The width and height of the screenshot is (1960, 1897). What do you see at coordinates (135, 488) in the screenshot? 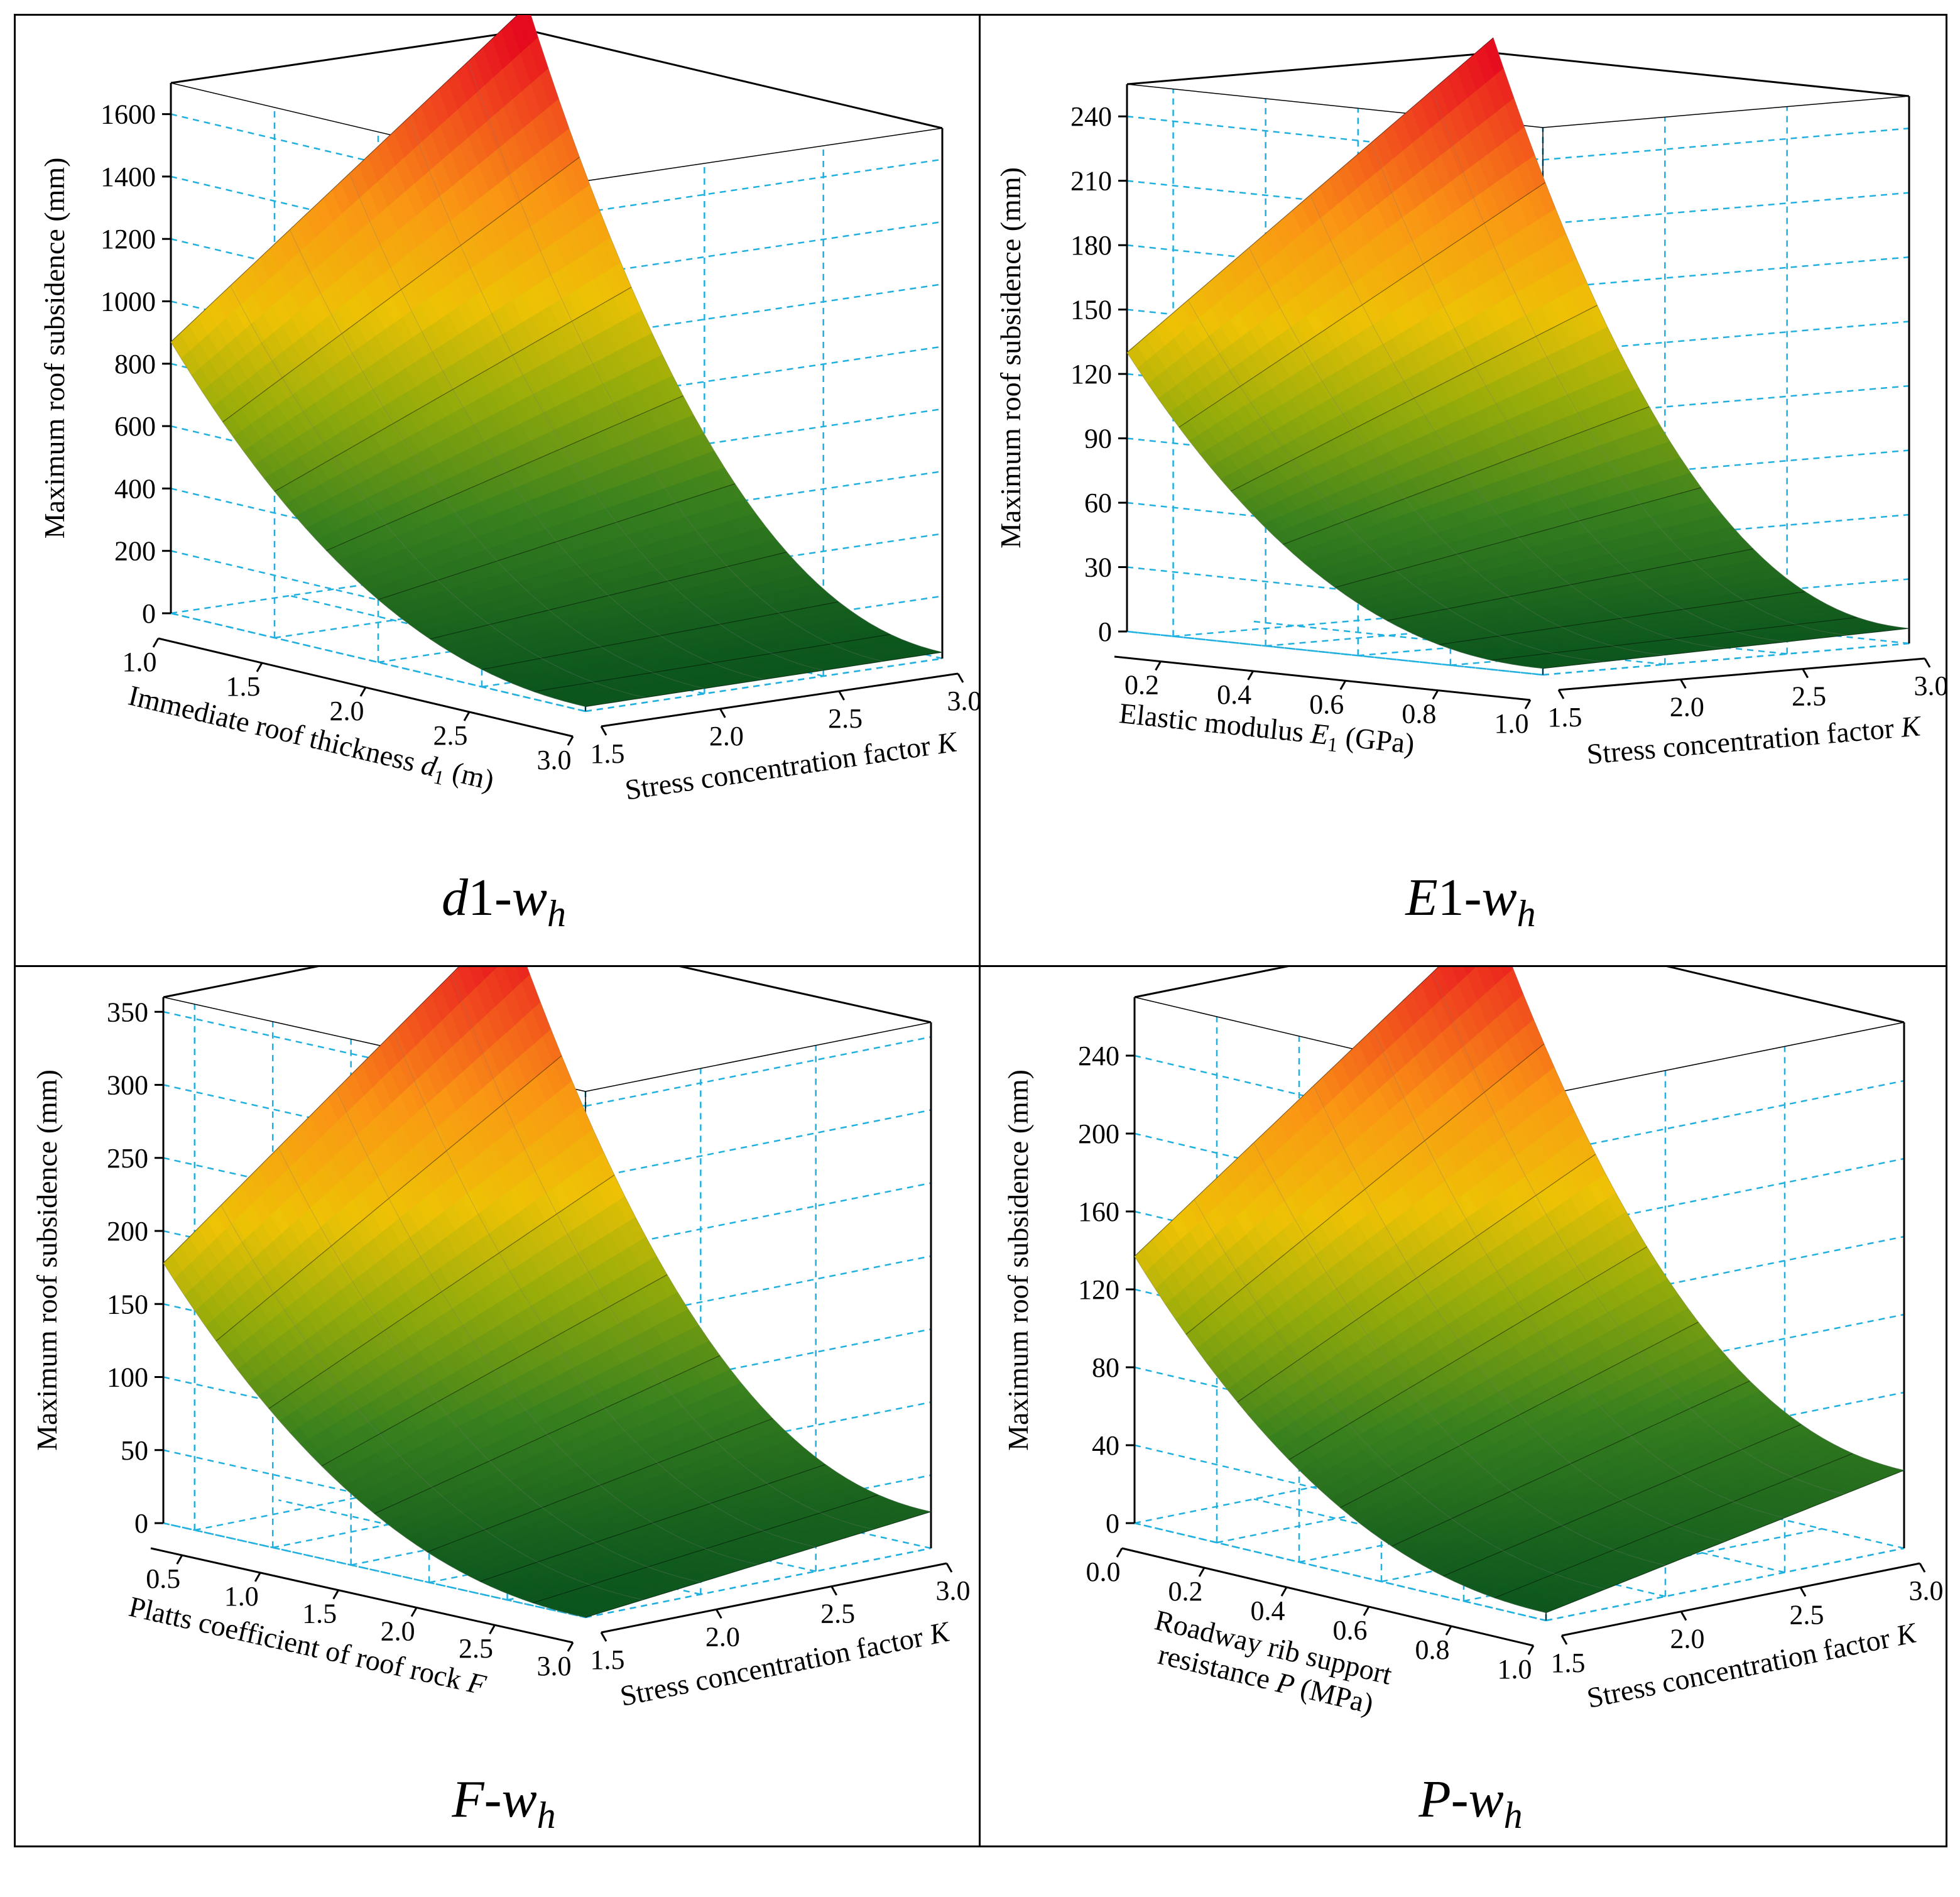
I see `z-tick-label: 400` at bounding box center [135, 488].